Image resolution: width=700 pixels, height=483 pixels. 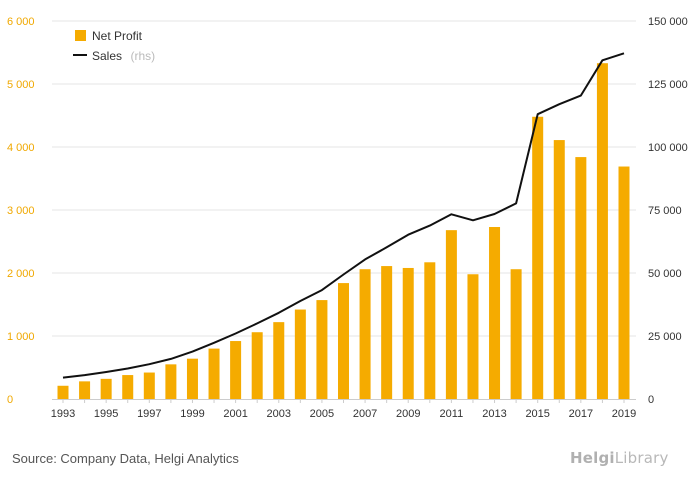 I want to click on y-right-tick-label: 75 000, so click(x=665, y=211).